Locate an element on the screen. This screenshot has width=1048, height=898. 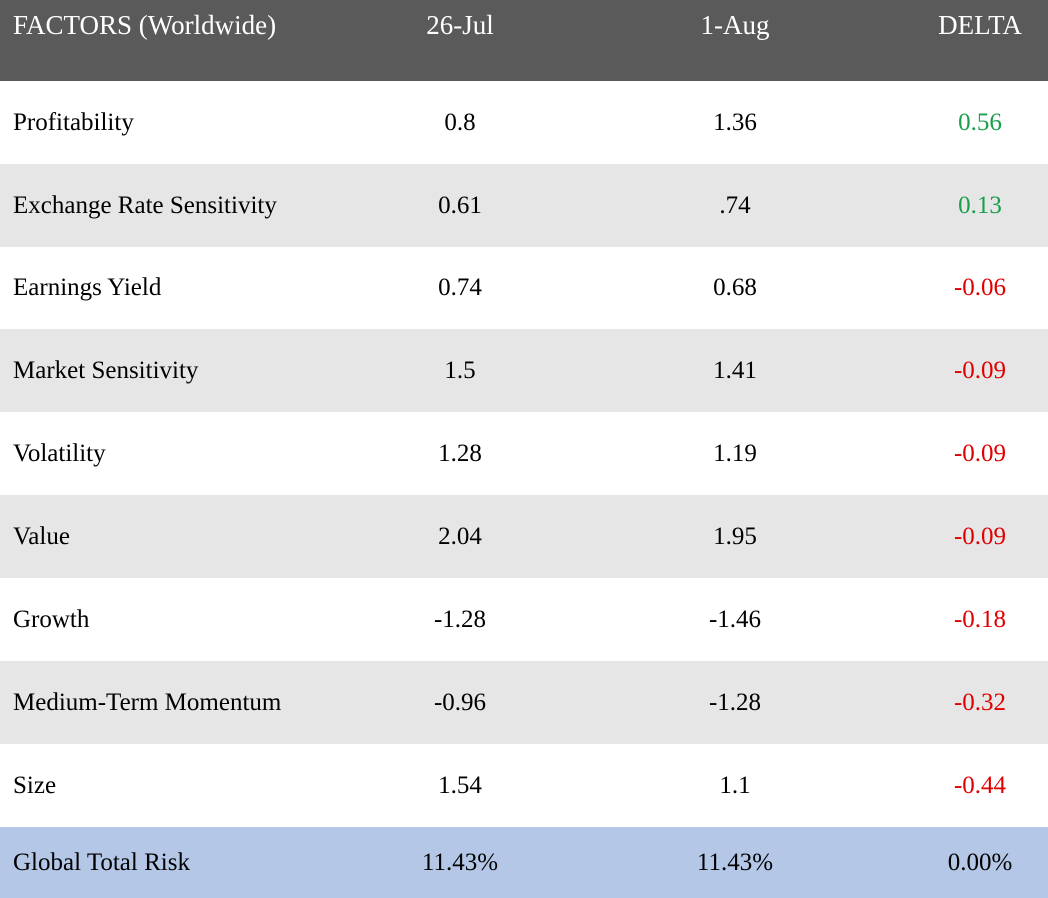
value-delta: -0.06 is located at coordinates (980, 287).